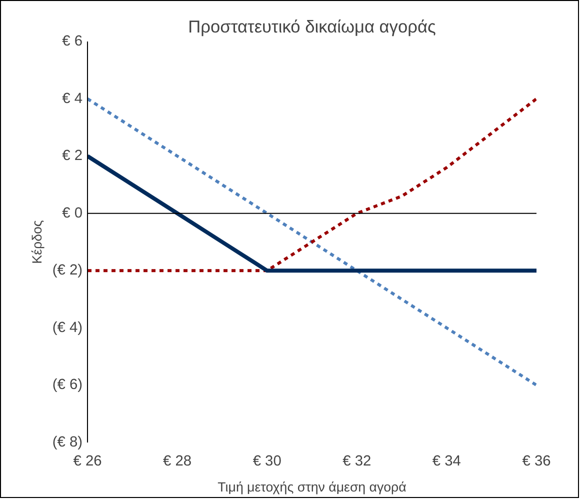 The image size is (585, 504). What do you see at coordinates (72, 213) in the screenshot?
I see `y-tick-label: € 0` at bounding box center [72, 213].